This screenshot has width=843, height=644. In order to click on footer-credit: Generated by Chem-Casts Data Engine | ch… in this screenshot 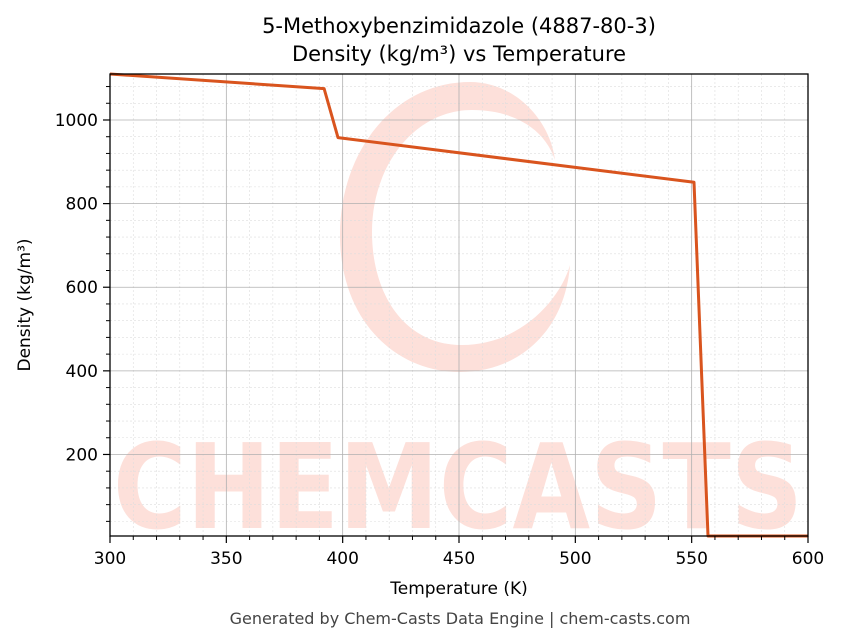, I will do `click(460, 618)`.